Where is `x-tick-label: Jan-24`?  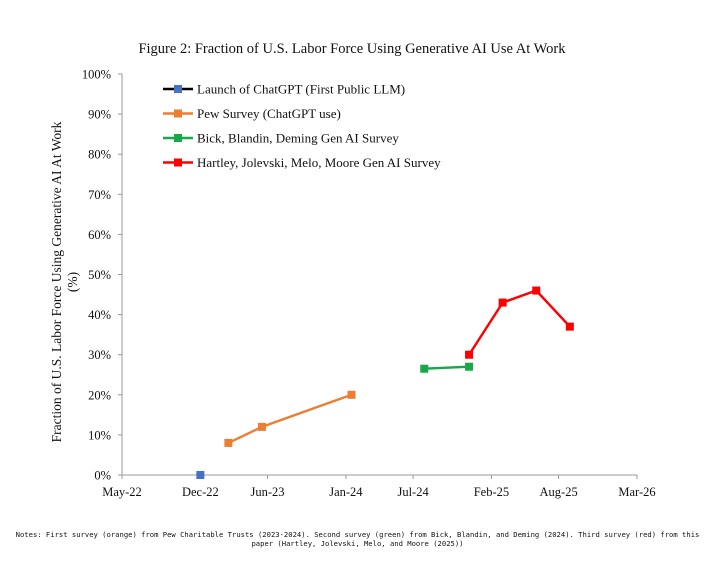 x-tick-label: Jan-24 is located at coordinates (346, 492).